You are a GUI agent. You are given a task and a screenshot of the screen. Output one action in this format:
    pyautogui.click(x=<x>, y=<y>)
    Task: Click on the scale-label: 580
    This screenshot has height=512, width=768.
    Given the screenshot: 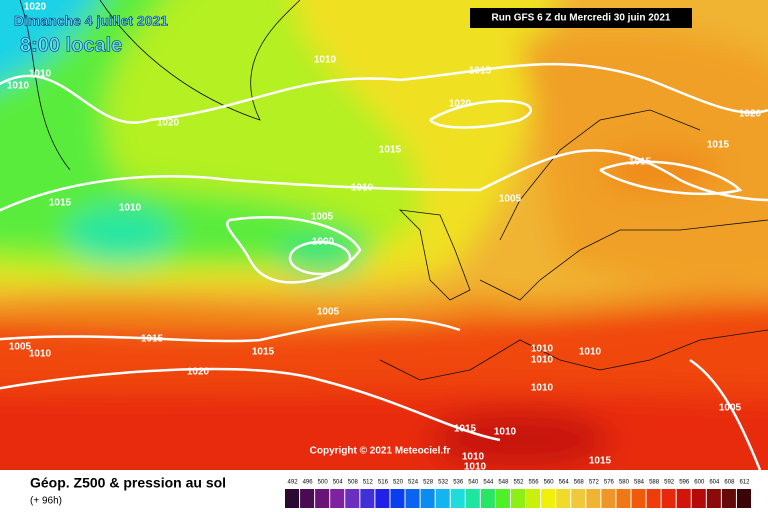 What is the action you would take?
    pyautogui.click(x=624, y=483)
    